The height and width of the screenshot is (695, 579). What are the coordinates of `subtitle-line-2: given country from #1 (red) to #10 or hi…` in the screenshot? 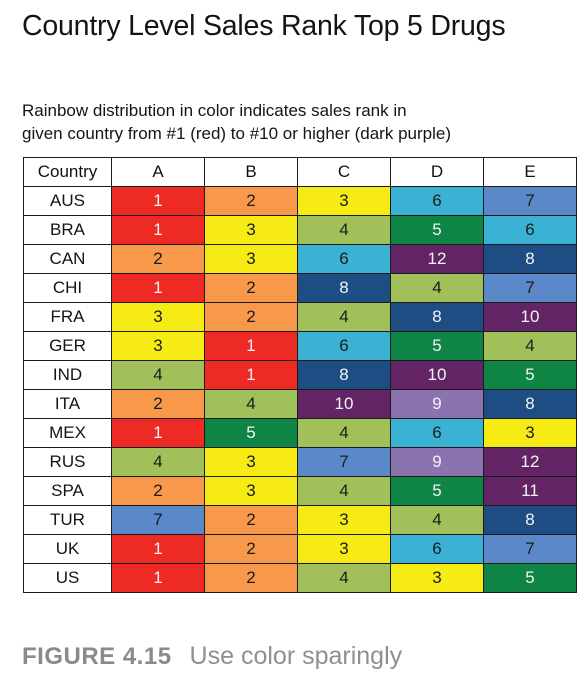 It's located at (236, 133).